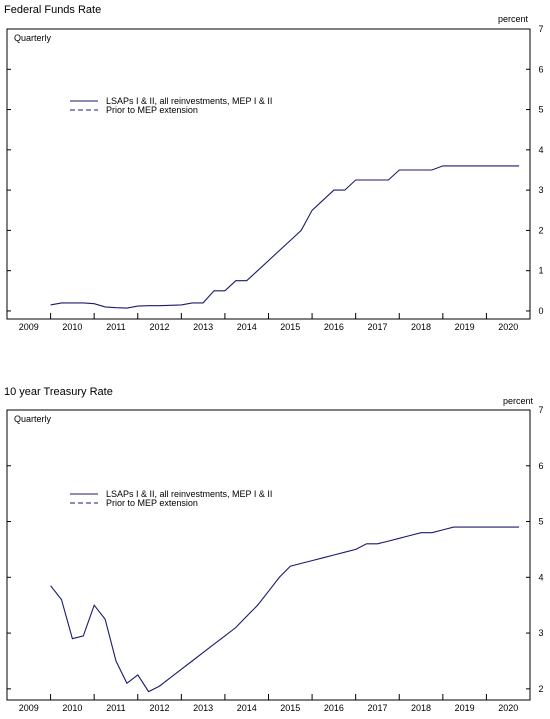 Image resolution: width=550 pixels, height=719 pixels. Describe the element at coordinates (58, 392) in the screenshot. I see `chart-title: 10 year Treasury Rate` at that location.